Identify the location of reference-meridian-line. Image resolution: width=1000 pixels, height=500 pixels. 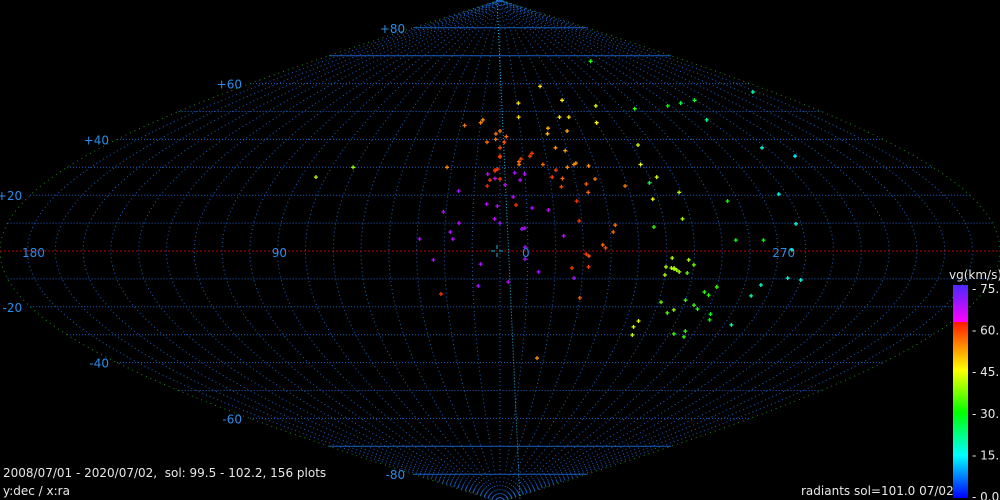
(508, 250).